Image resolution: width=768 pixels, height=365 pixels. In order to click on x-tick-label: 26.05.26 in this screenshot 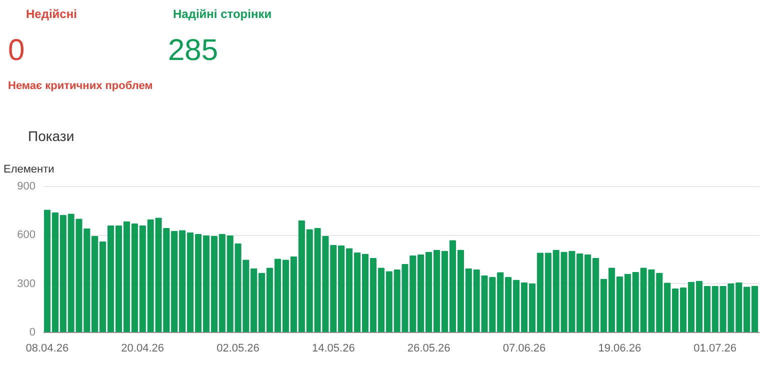, I will do `click(428, 348)`.